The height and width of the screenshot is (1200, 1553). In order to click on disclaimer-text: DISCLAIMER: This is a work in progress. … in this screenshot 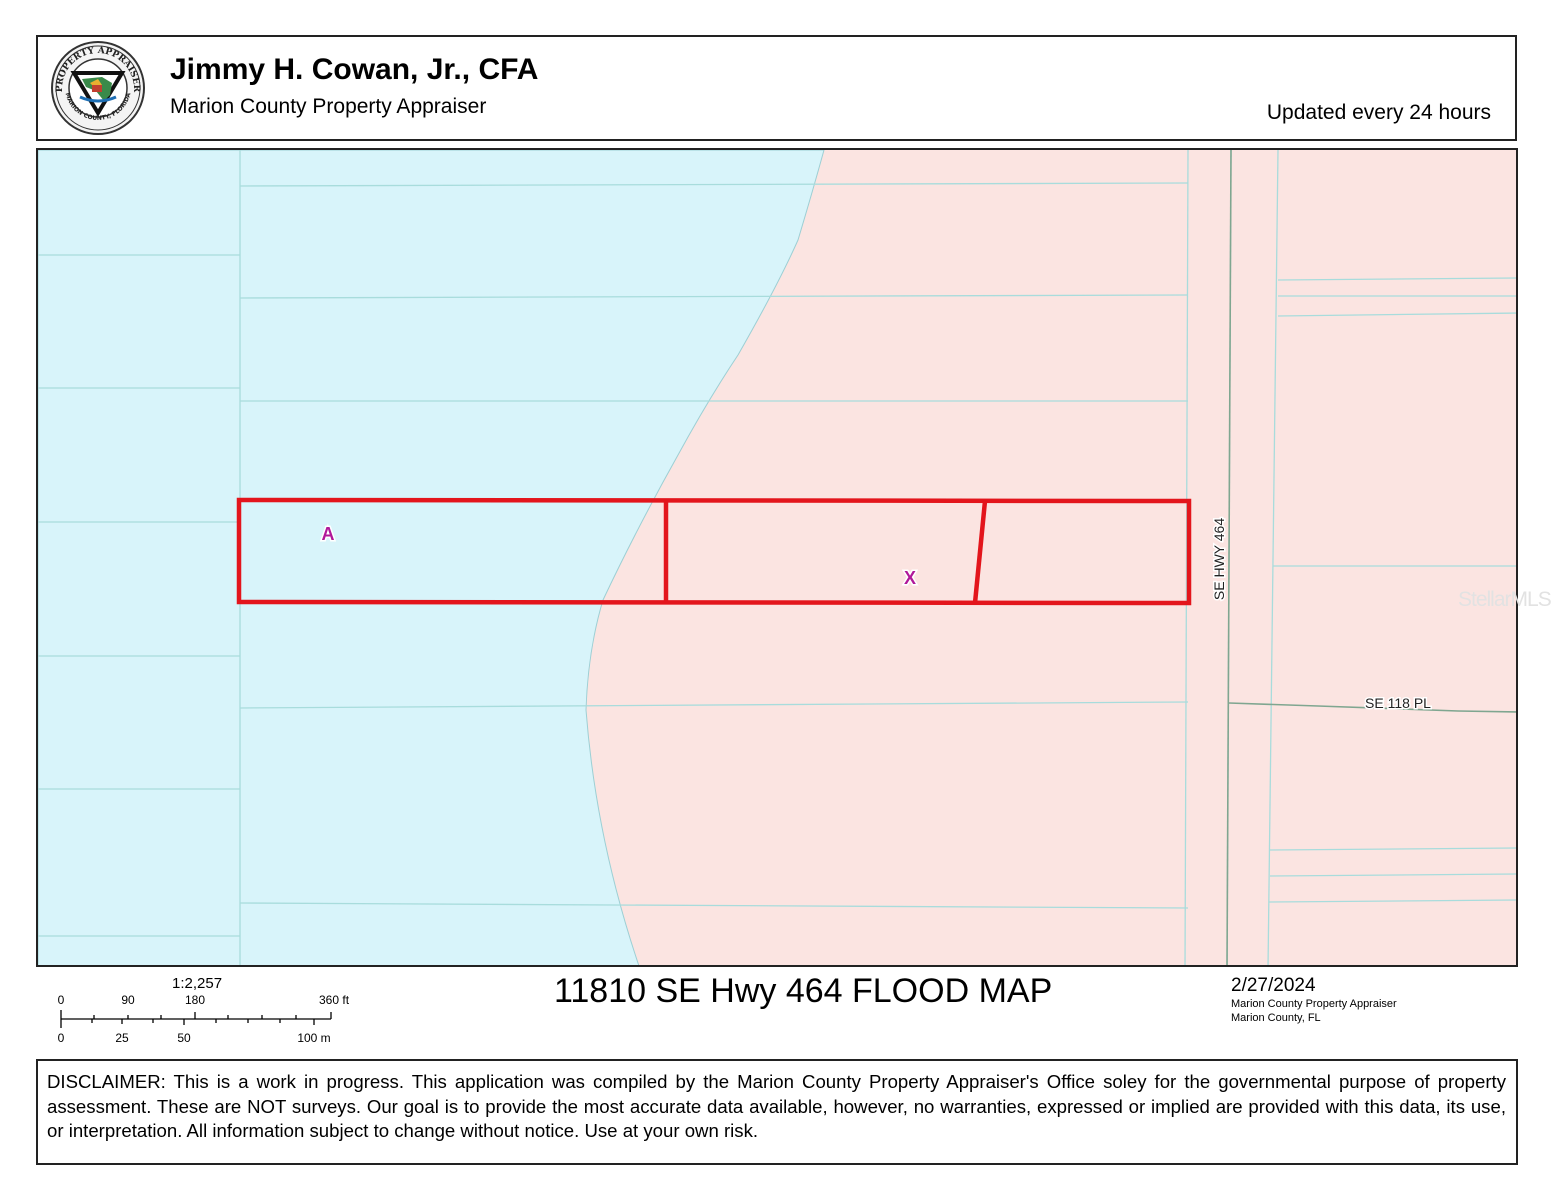, I will do `click(776, 1106)`.